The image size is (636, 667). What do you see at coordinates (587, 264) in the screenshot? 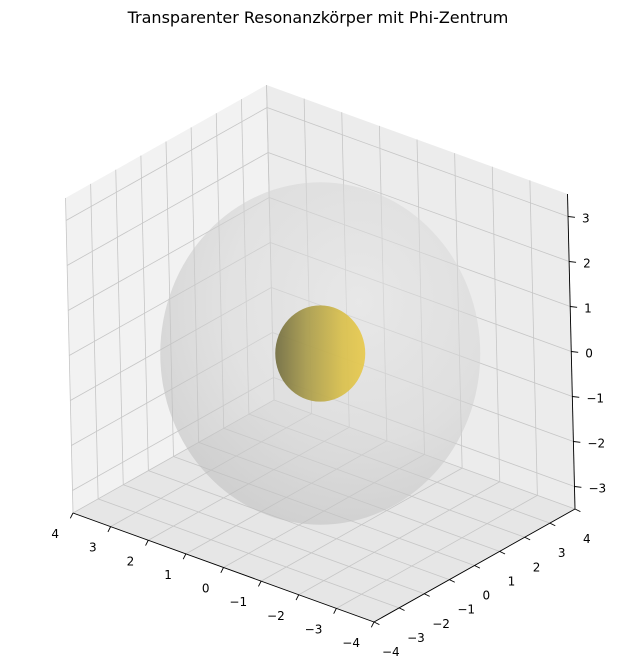
I see `z-tick-label: 2` at bounding box center [587, 264].